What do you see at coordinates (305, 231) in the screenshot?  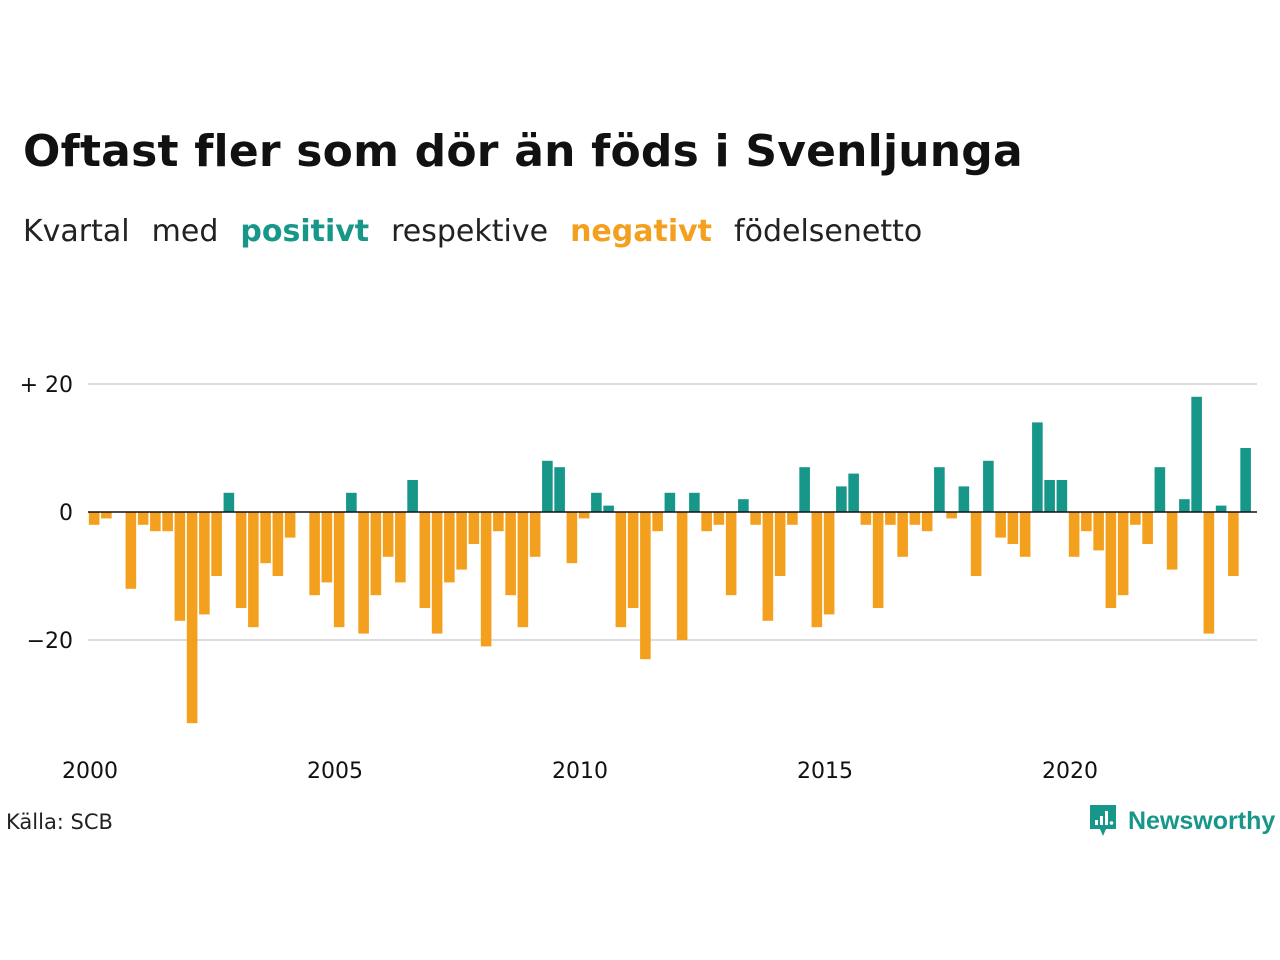 I see `subtitle-positive-label: positivt` at bounding box center [305, 231].